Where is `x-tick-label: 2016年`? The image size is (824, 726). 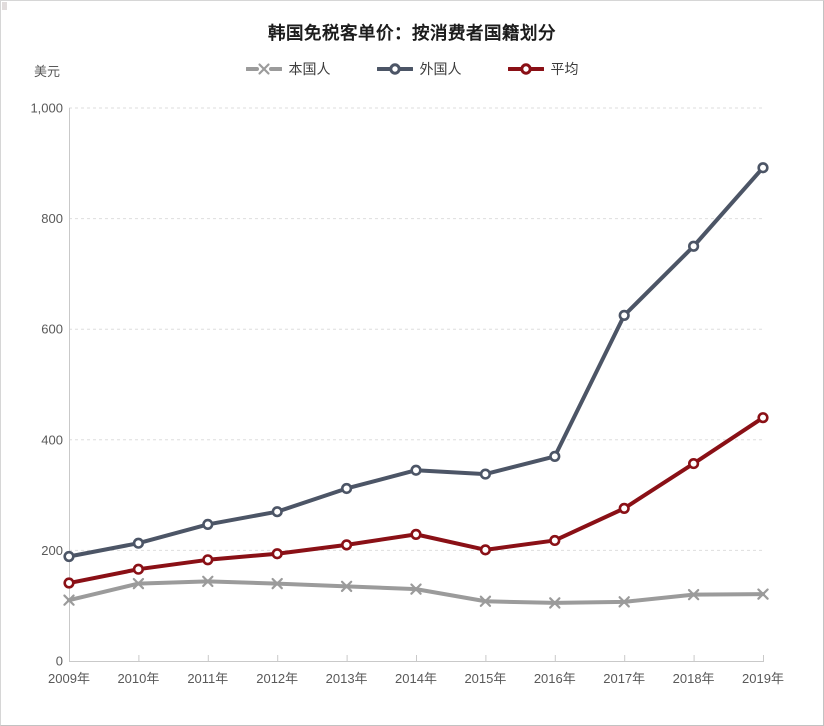
x-tick-label: 2016年 is located at coordinates (555, 678).